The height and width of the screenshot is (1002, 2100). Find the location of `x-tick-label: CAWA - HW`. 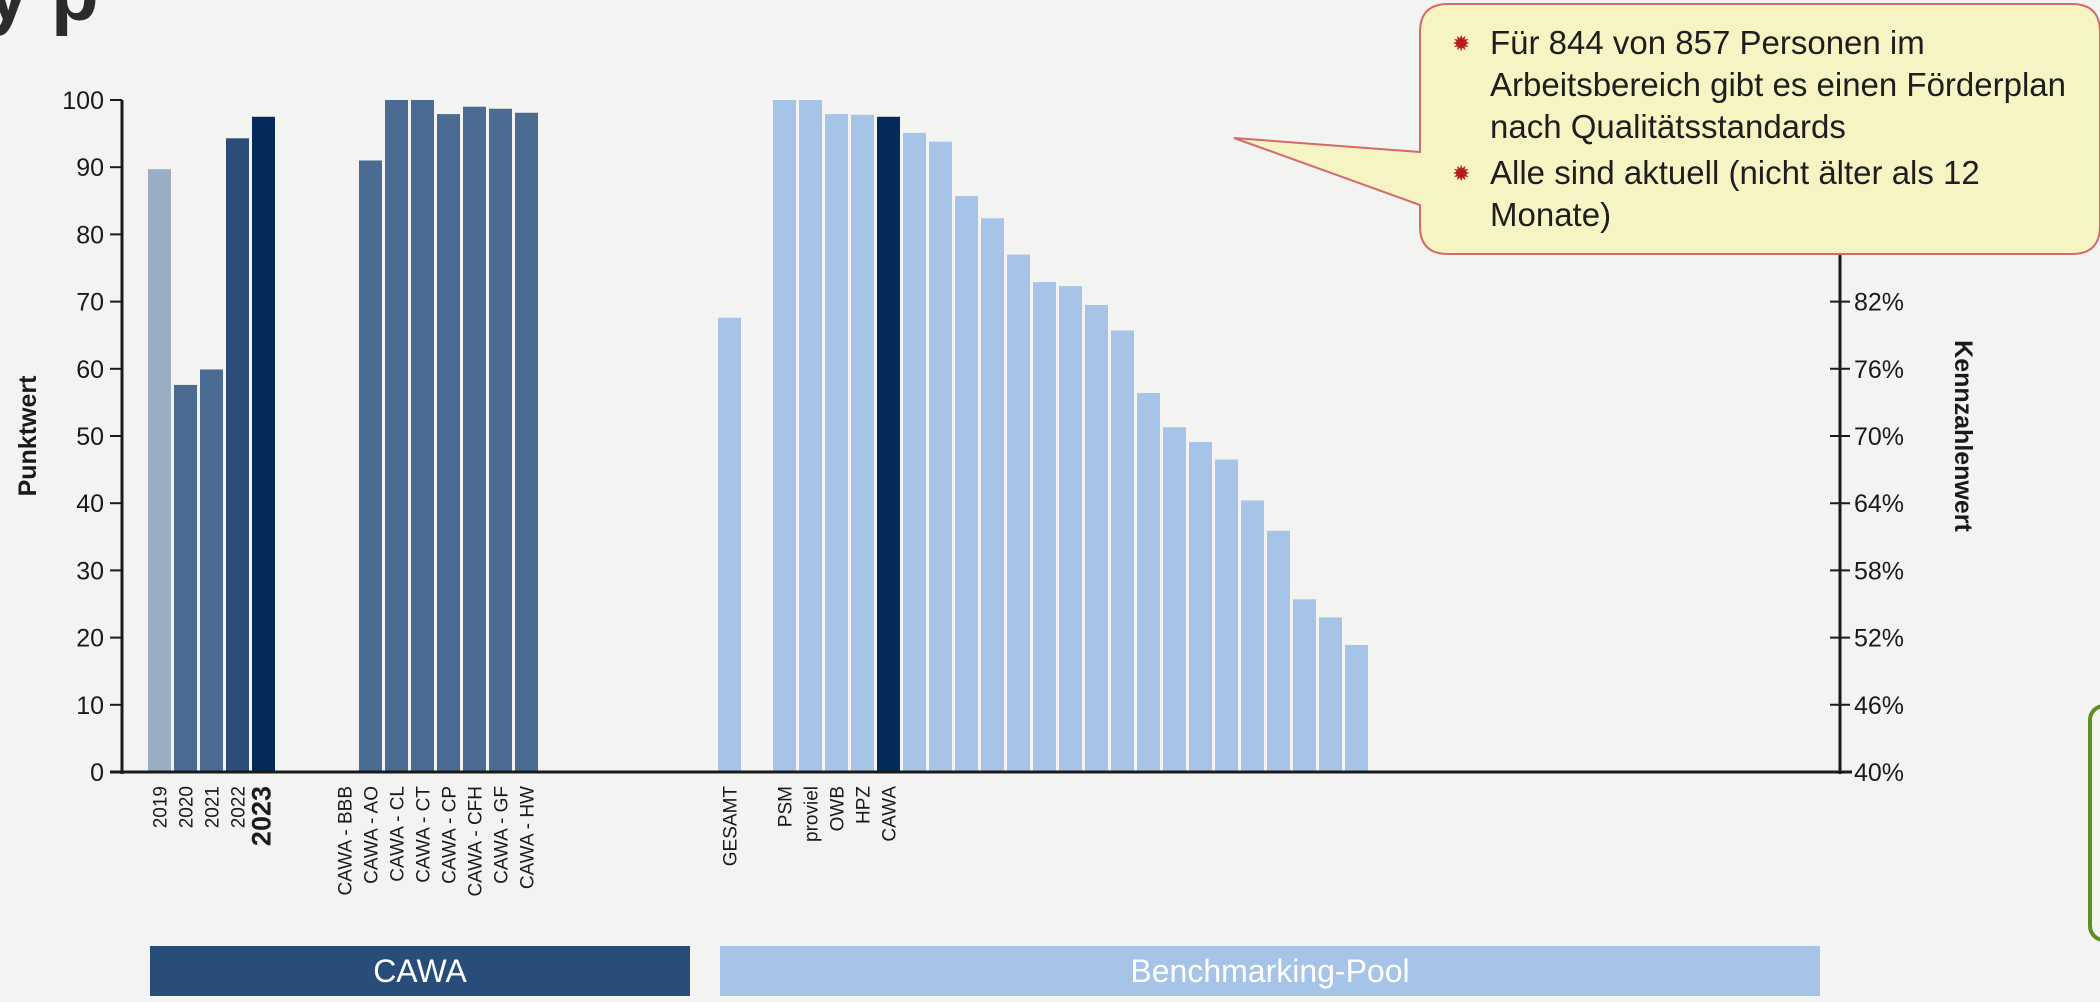

x-tick-label: CAWA - HW is located at coordinates (528, 837).